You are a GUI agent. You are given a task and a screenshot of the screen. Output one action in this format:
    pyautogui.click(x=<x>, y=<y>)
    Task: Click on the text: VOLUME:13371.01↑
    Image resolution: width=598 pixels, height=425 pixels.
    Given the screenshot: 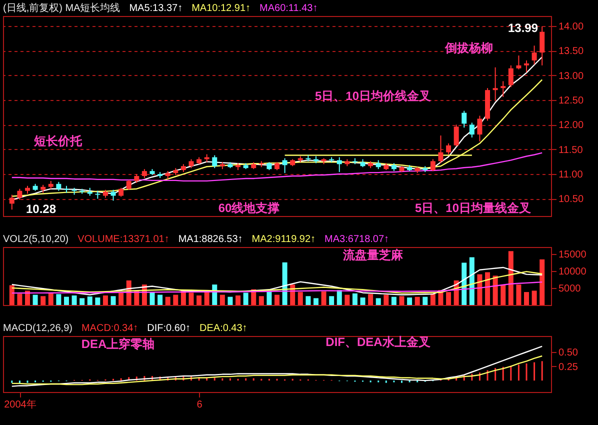 What is the action you would take?
    pyautogui.click(x=124, y=239)
    